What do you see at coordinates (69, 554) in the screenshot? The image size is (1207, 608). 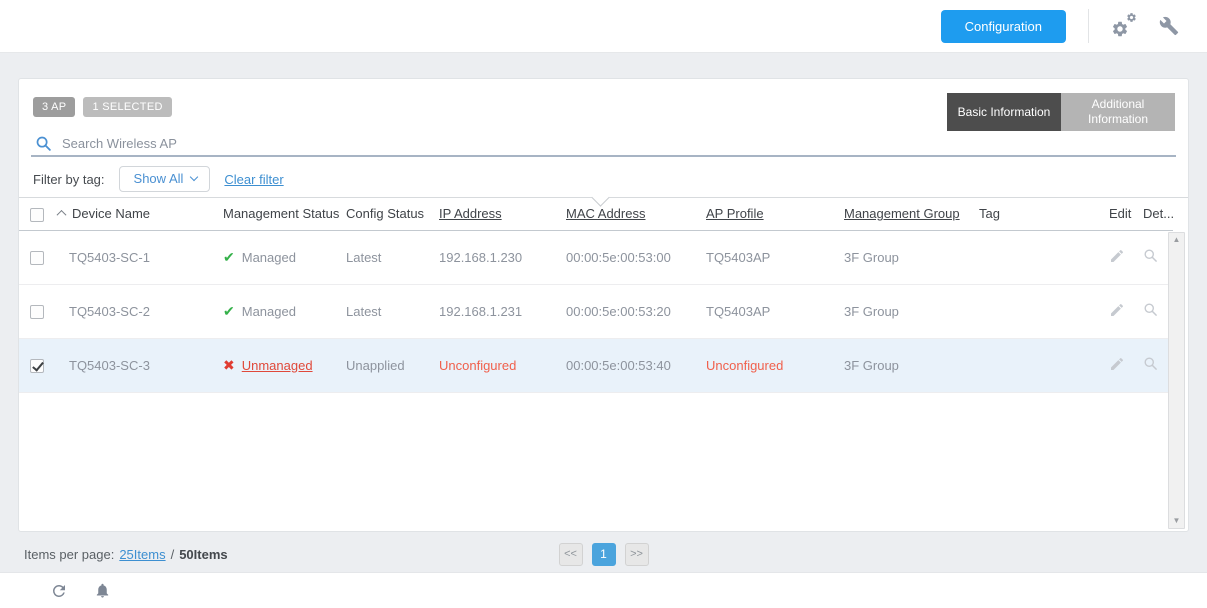 I see `items-per-page-label: Items per page:` at bounding box center [69, 554].